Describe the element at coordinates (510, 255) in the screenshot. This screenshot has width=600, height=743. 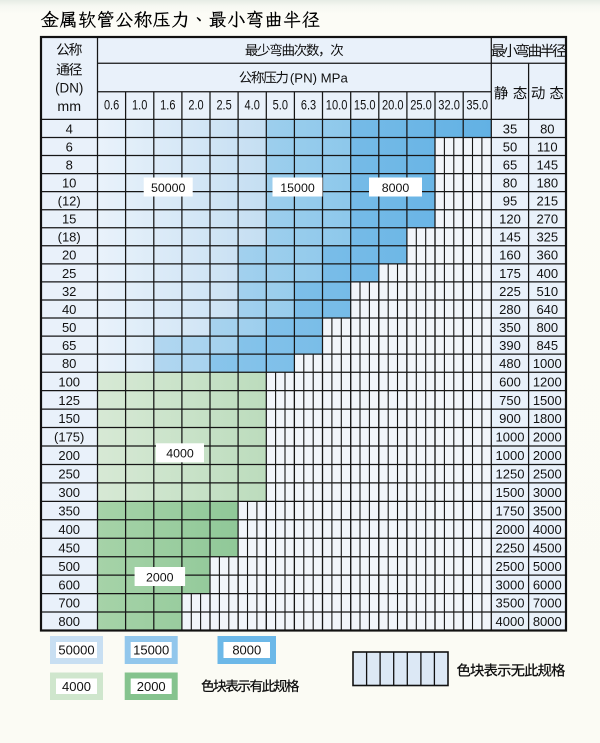
I see `svg-text: 160` at that location.